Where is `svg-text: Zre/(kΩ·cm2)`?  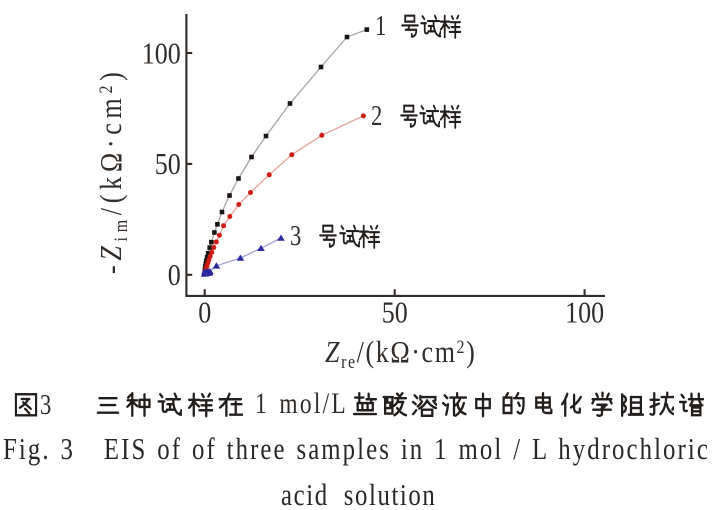 svg-text: Zre/(kΩ·cm2) is located at coordinates (400, 353).